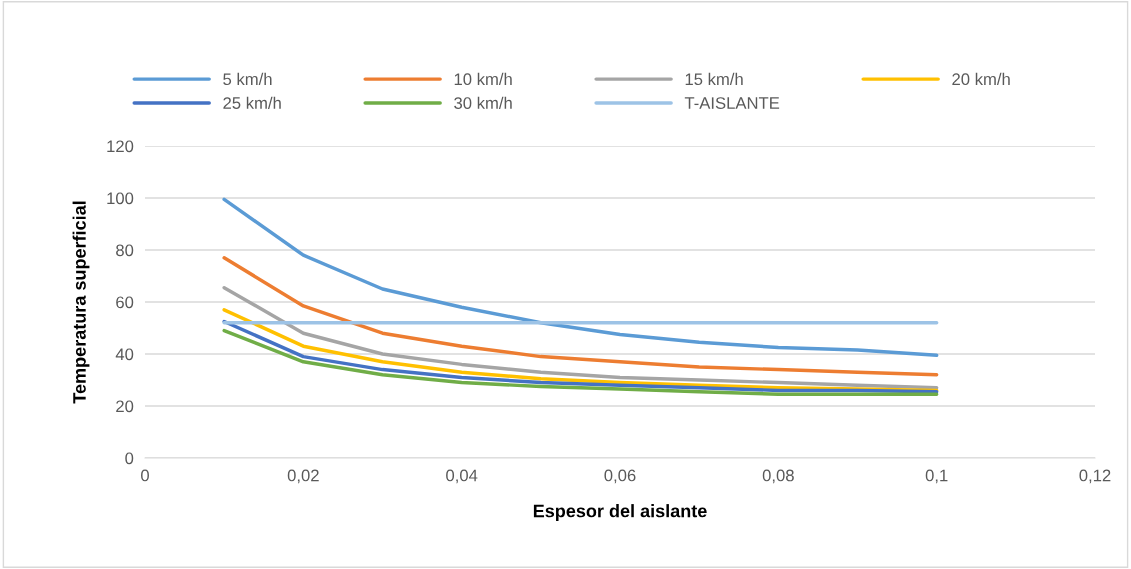  I want to click on y-tick-label: 20, so click(125, 406).